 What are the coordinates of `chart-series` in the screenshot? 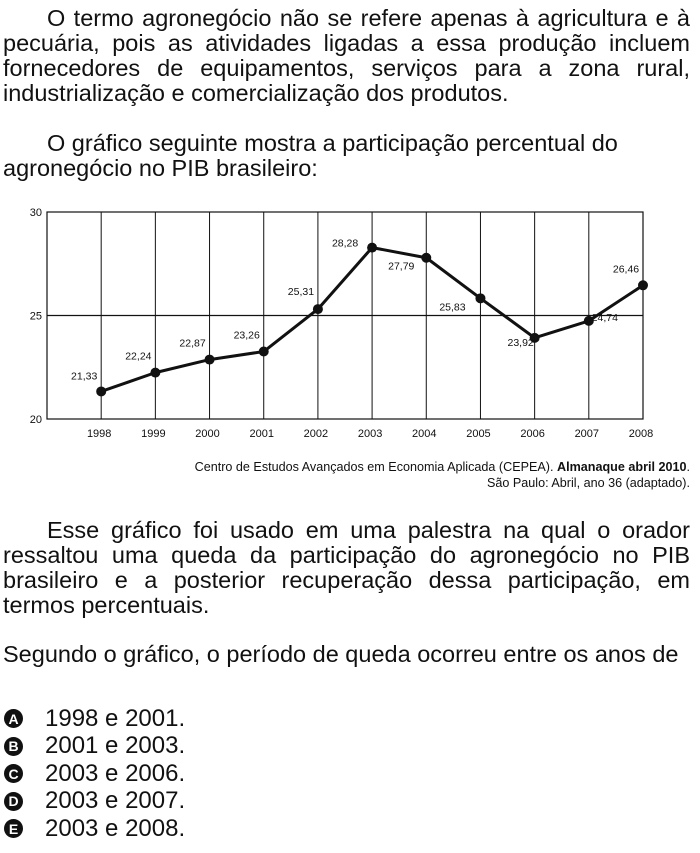 It's located at (372, 319).